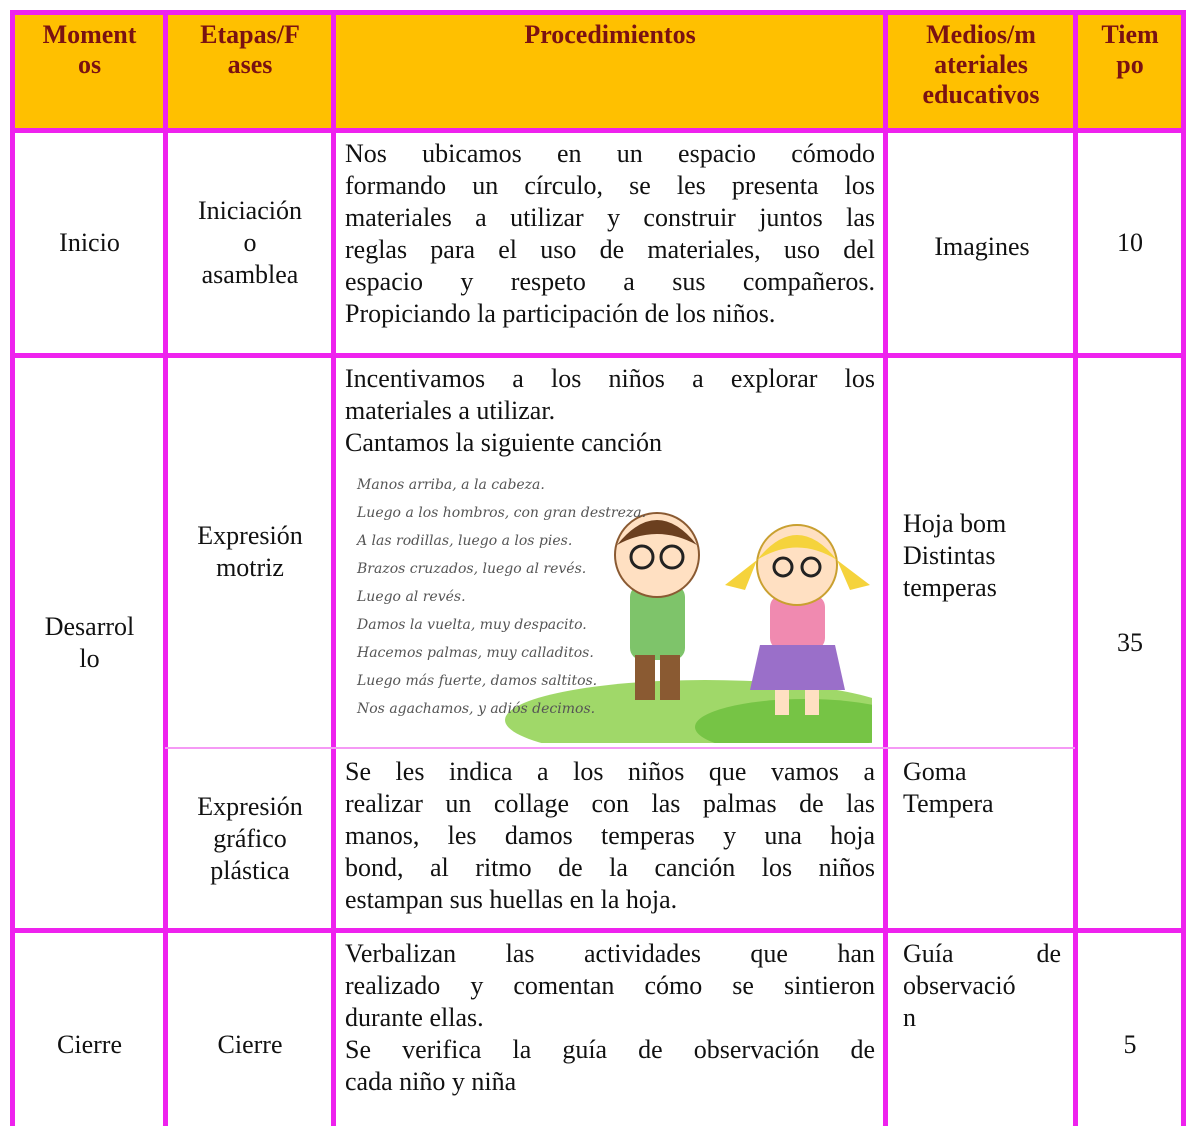  Describe the element at coordinates (981, 839) in the screenshot. I see `materials-cell: Goma Tempera` at that location.